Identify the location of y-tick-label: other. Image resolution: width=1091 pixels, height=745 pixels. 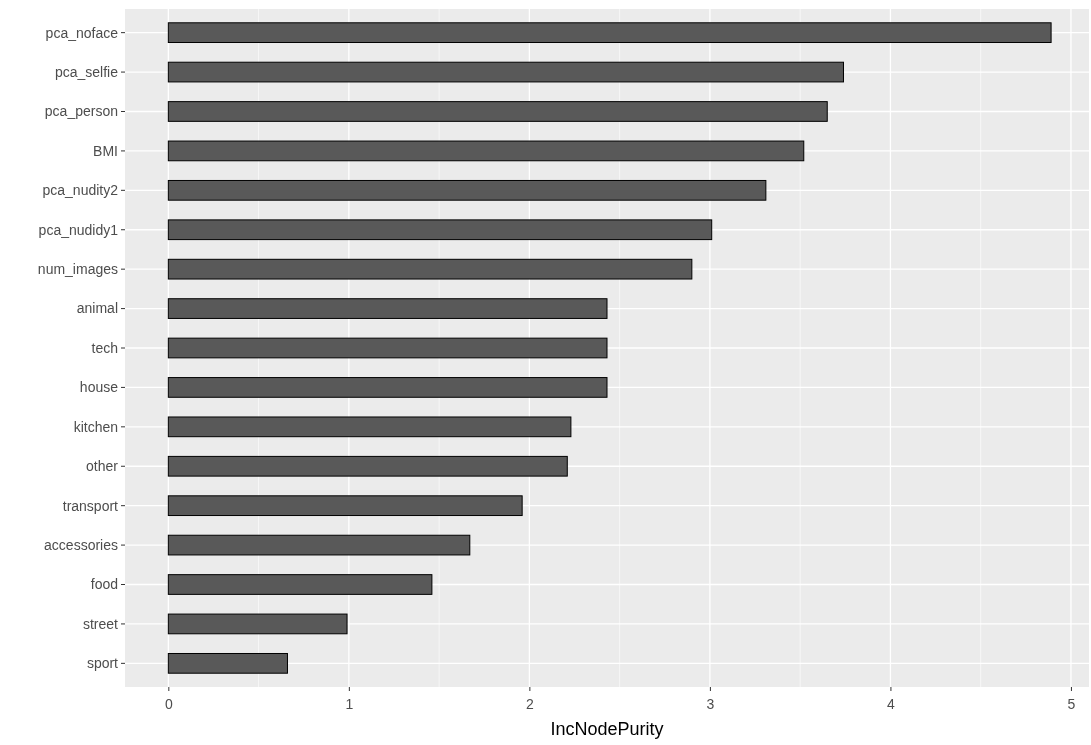
(102, 466).